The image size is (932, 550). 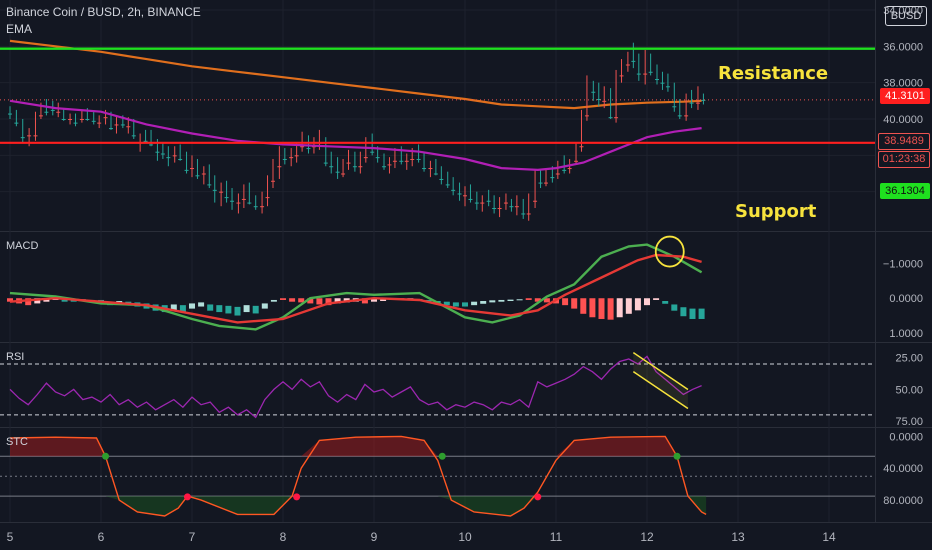 I want to click on rsi-y-tick-label: 50.00, so click(x=909, y=390).